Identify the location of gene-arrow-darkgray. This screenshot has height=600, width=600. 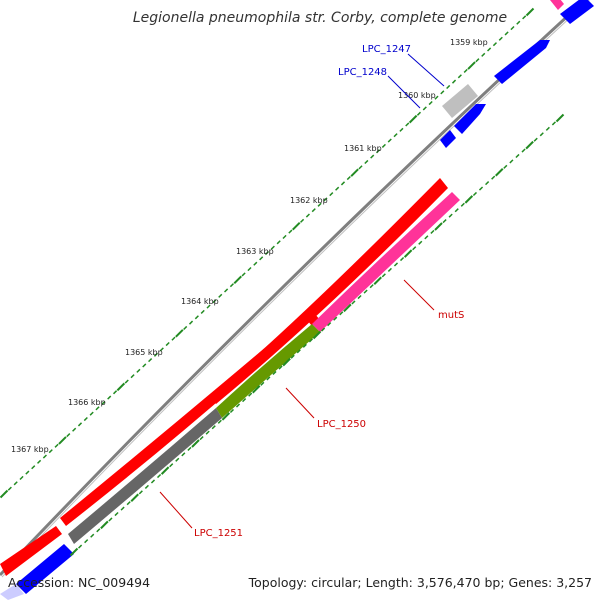
(145, 476).